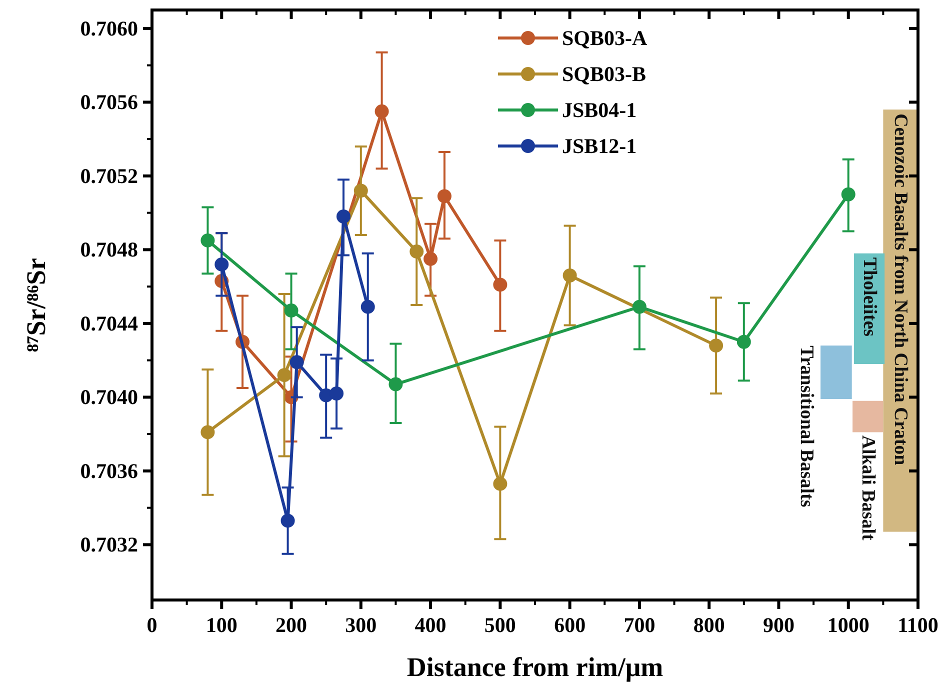 This screenshot has height=699, width=951. I want to click on legend-label: JSB04-1, so click(599, 110).